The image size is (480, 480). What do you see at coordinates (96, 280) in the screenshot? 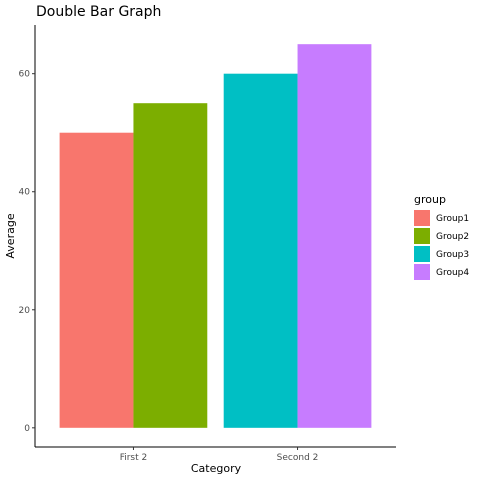
I see `bar-group1` at bounding box center [96, 280].